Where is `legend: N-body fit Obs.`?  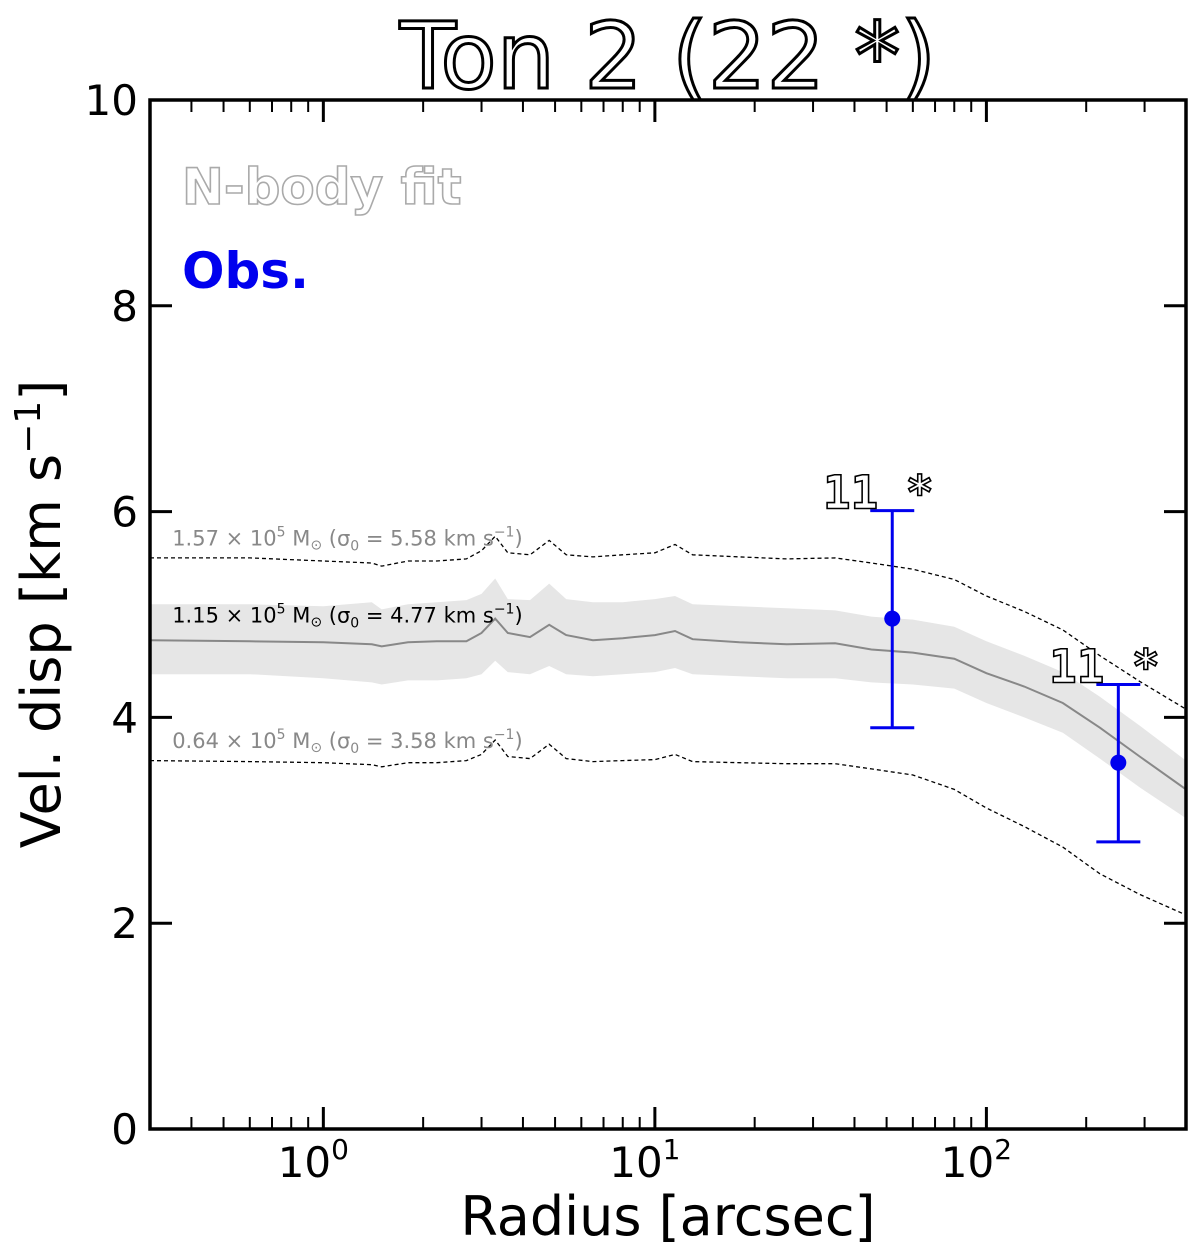
legend: N-body fit Obs. is located at coordinates (321, 228).